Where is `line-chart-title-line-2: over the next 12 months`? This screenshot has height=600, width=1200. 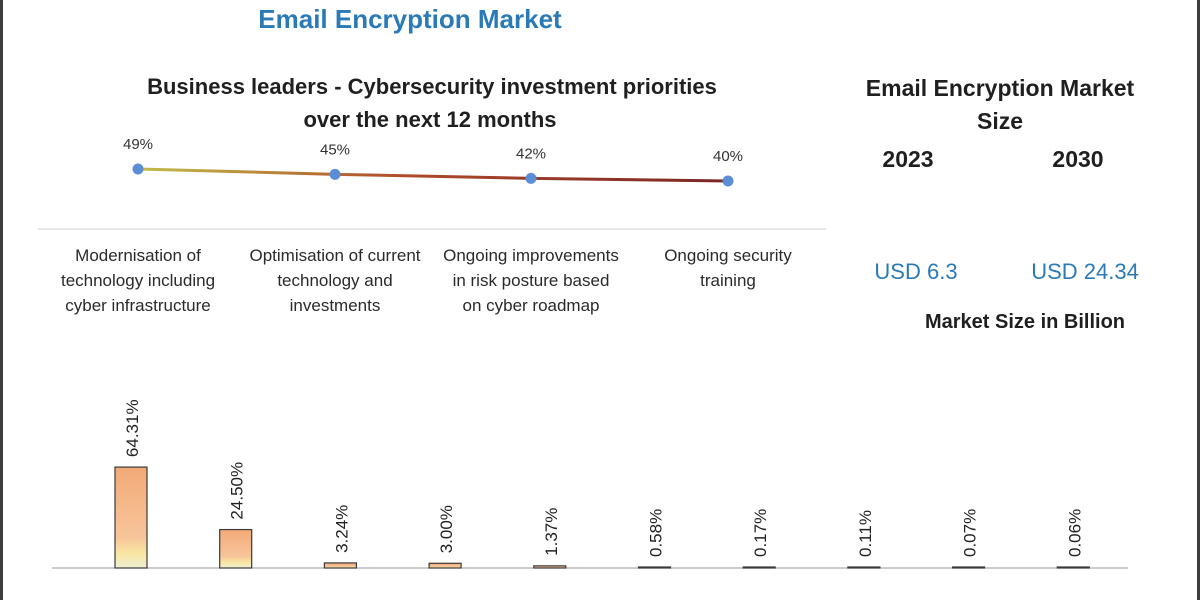 line-chart-title-line-2: over the next 12 months is located at coordinates (429, 119).